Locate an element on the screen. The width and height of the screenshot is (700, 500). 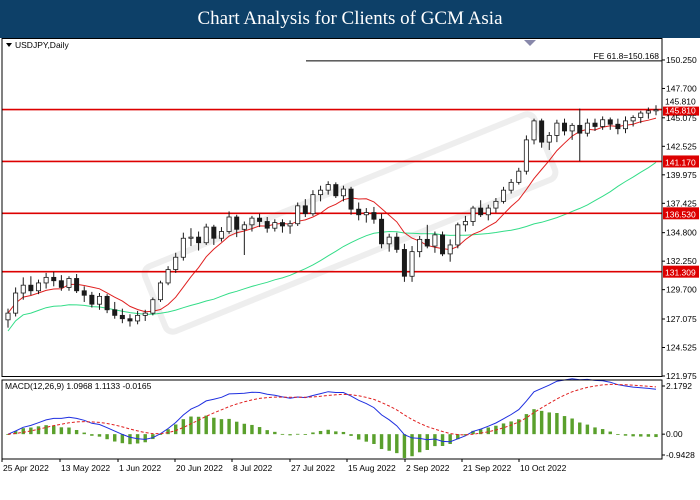
price-panel-title: USDJPY,Daily is located at coordinates (42, 45).